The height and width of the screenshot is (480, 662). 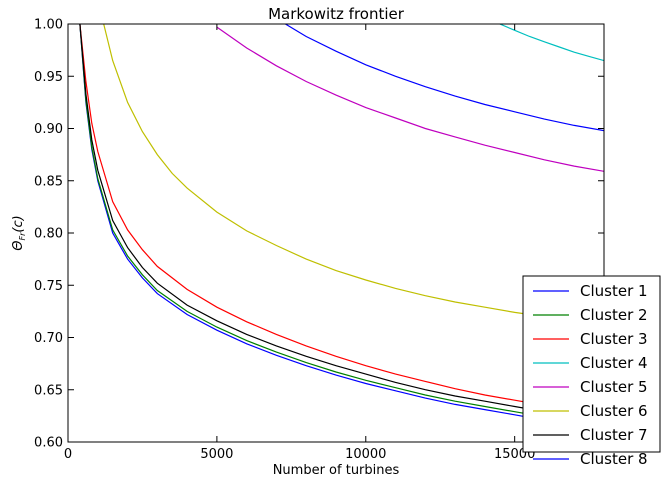 What do you see at coordinates (48, 25) in the screenshot?
I see `y-tick-label: 1.00` at bounding box center [48, 25].